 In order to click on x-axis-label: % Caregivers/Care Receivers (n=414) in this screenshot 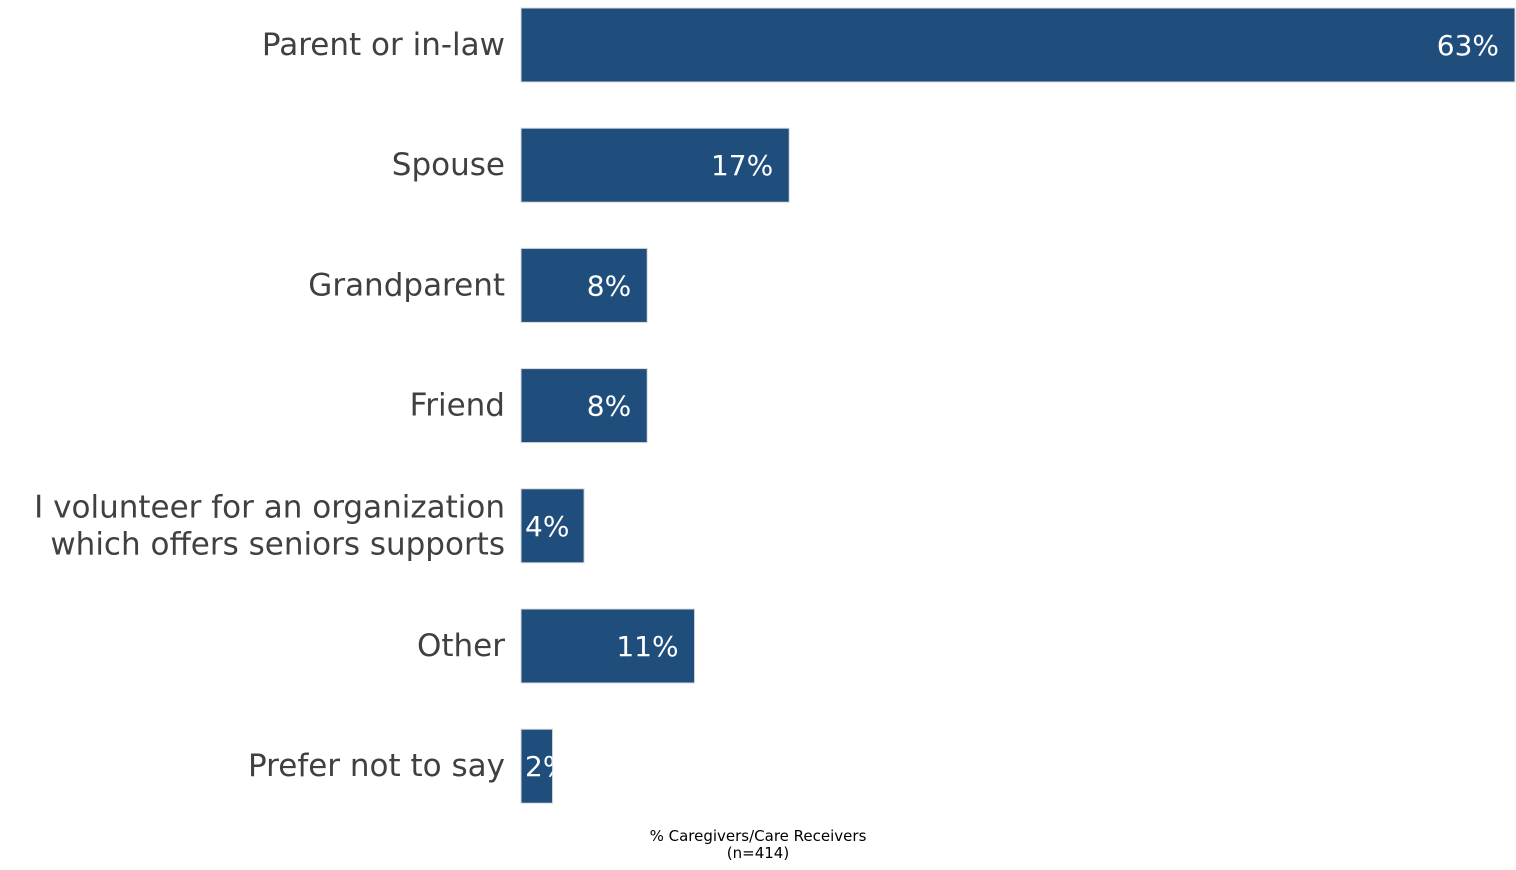, I will do `click(758, 845)`.